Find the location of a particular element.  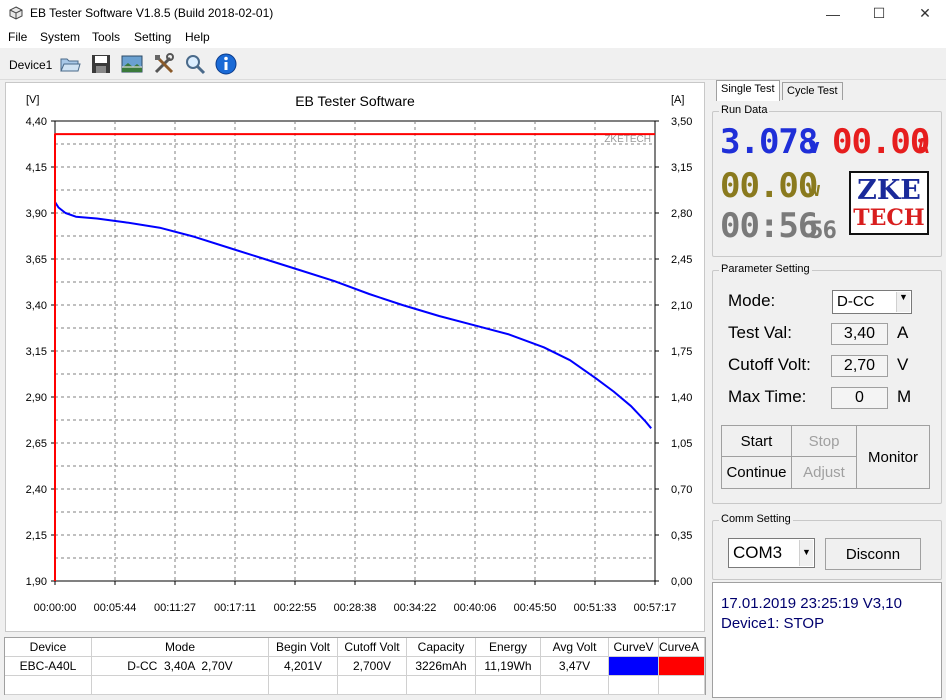

tab-cycle-test: Cycle Test is located at coordinates (812, 91).